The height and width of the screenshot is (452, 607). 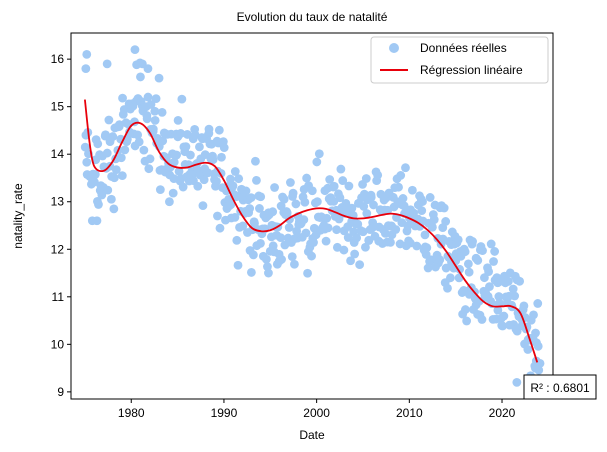 What do you see at coordinates (409, 413) in the screenshot?
I see `x-tick-label: 2010` at bounding box center [409, 413].